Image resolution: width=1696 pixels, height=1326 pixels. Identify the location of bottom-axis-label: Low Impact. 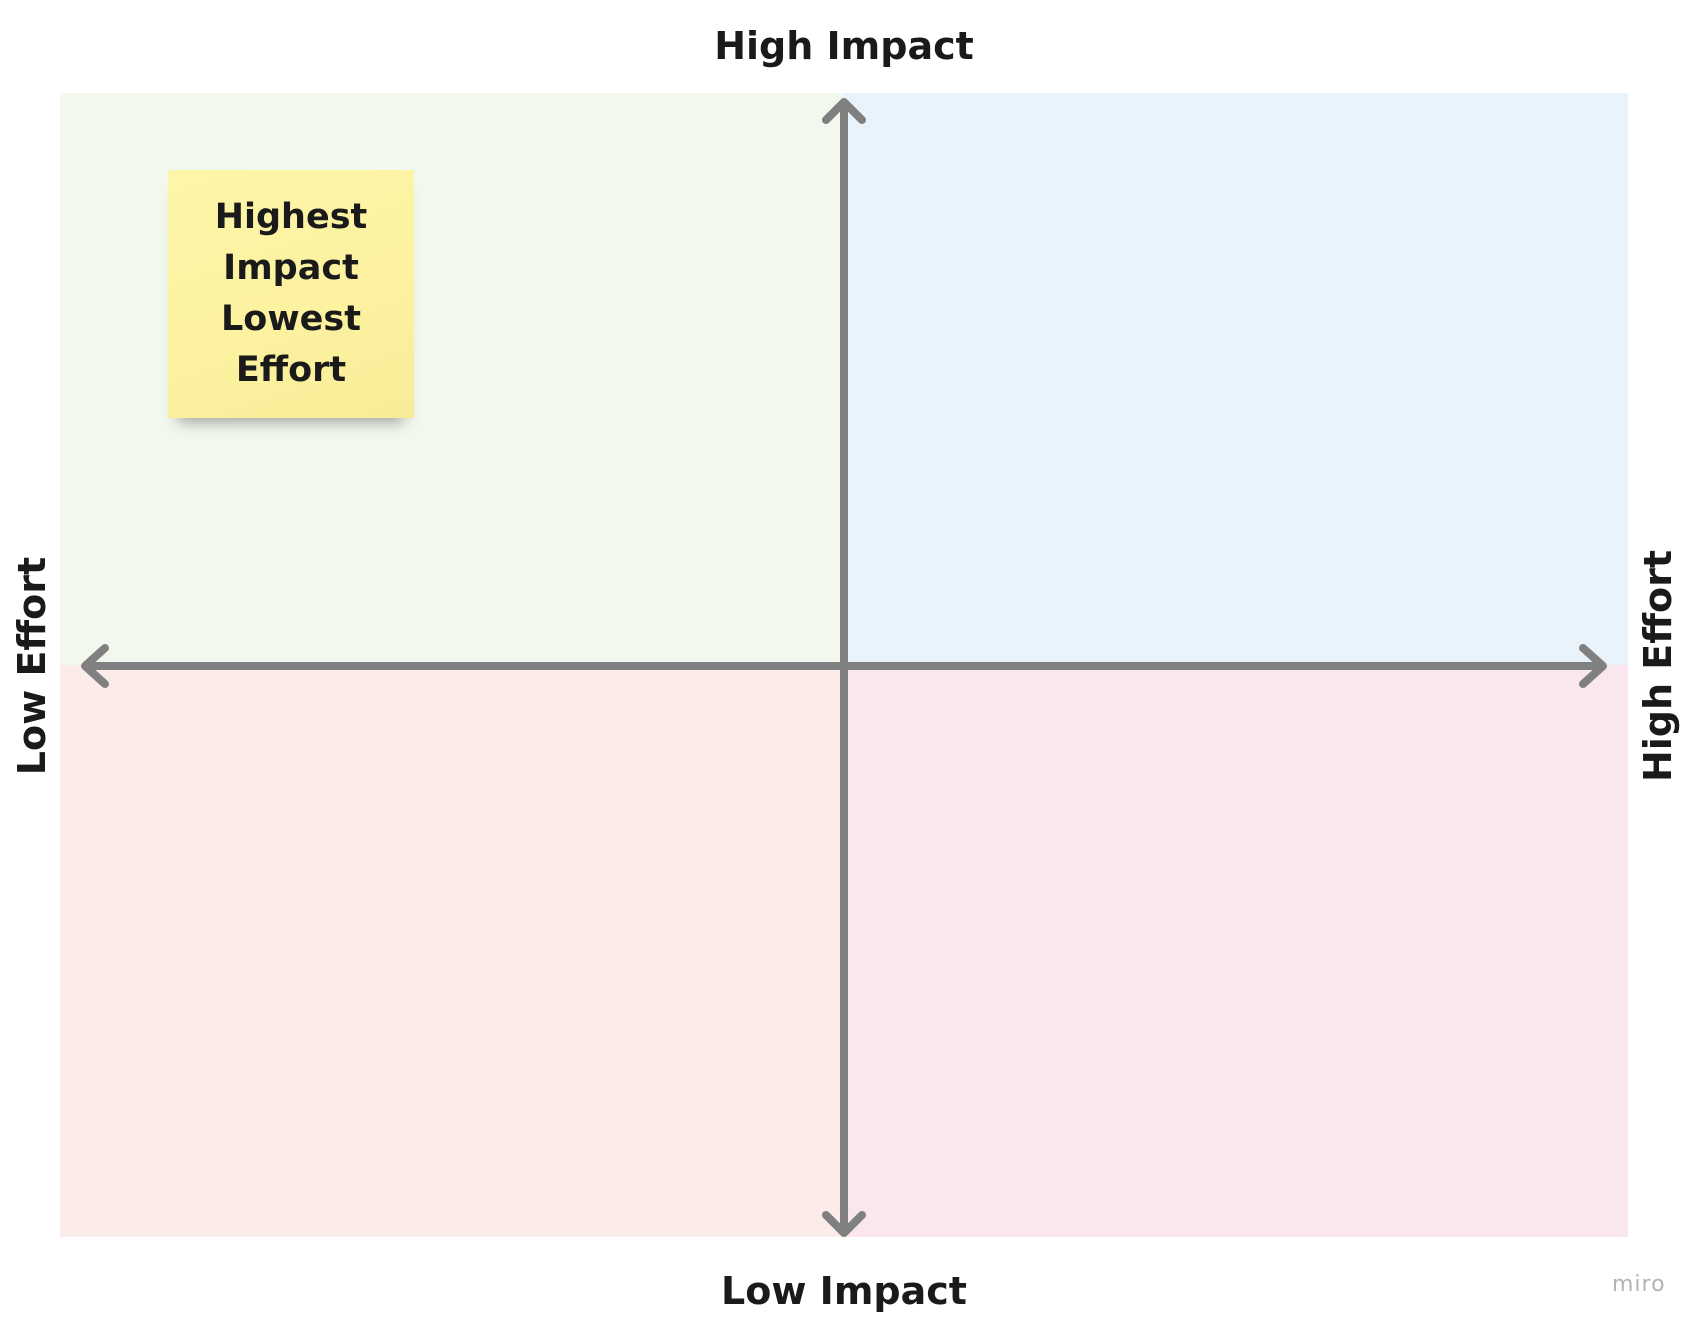
(844, 1291).